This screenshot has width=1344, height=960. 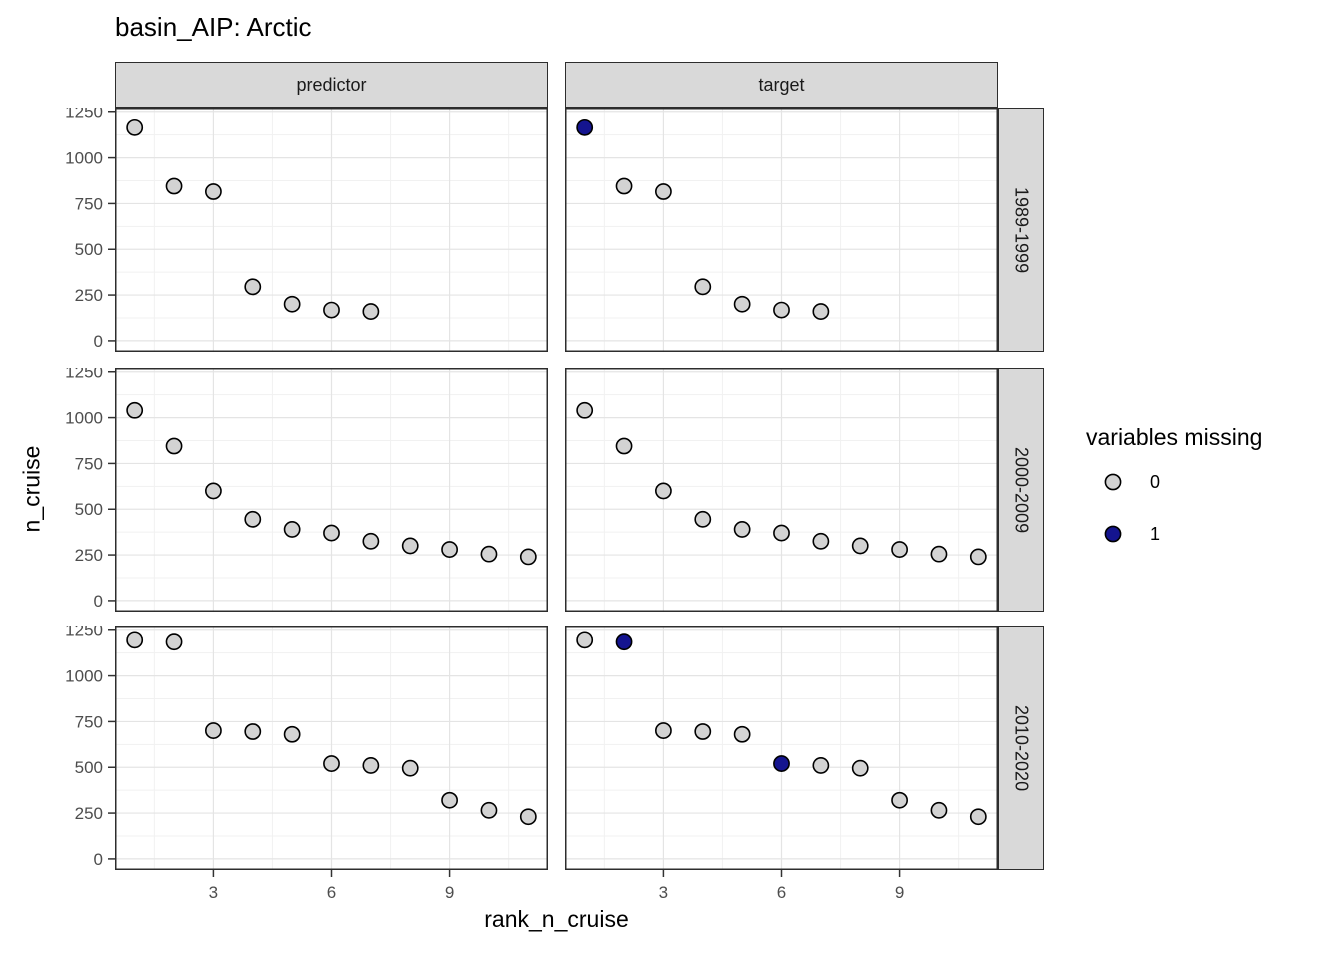 What do you see at coordinates (213, 27) in the screenshot?
I see `plot-title: basin_AIP: Arctic` at bounding box center [213, 27].